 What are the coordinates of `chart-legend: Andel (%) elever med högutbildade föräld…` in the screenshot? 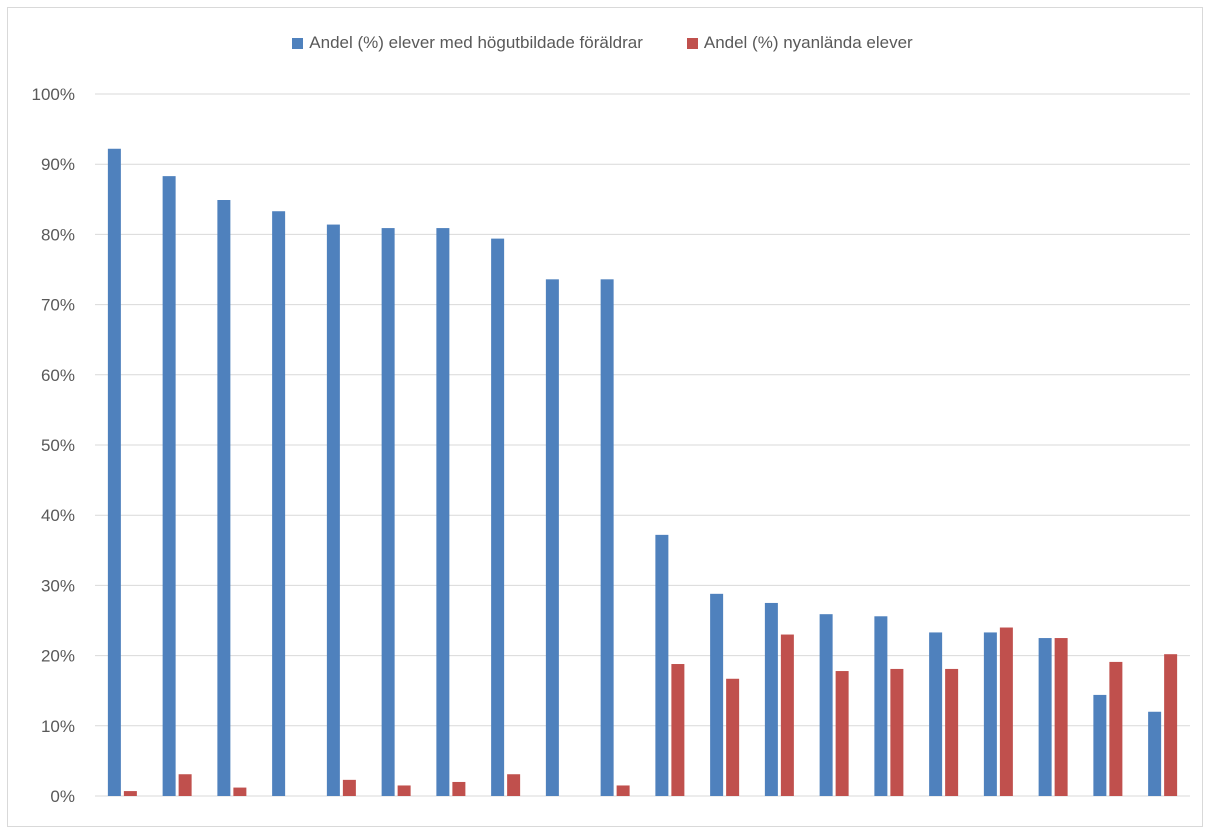 It's located at (602, 43).